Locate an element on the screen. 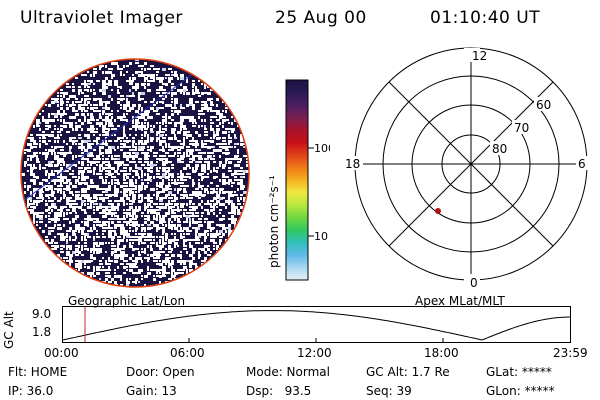  status-gc-alt: GC Alt: 1.7 Re is located at coordinates (408, 372).